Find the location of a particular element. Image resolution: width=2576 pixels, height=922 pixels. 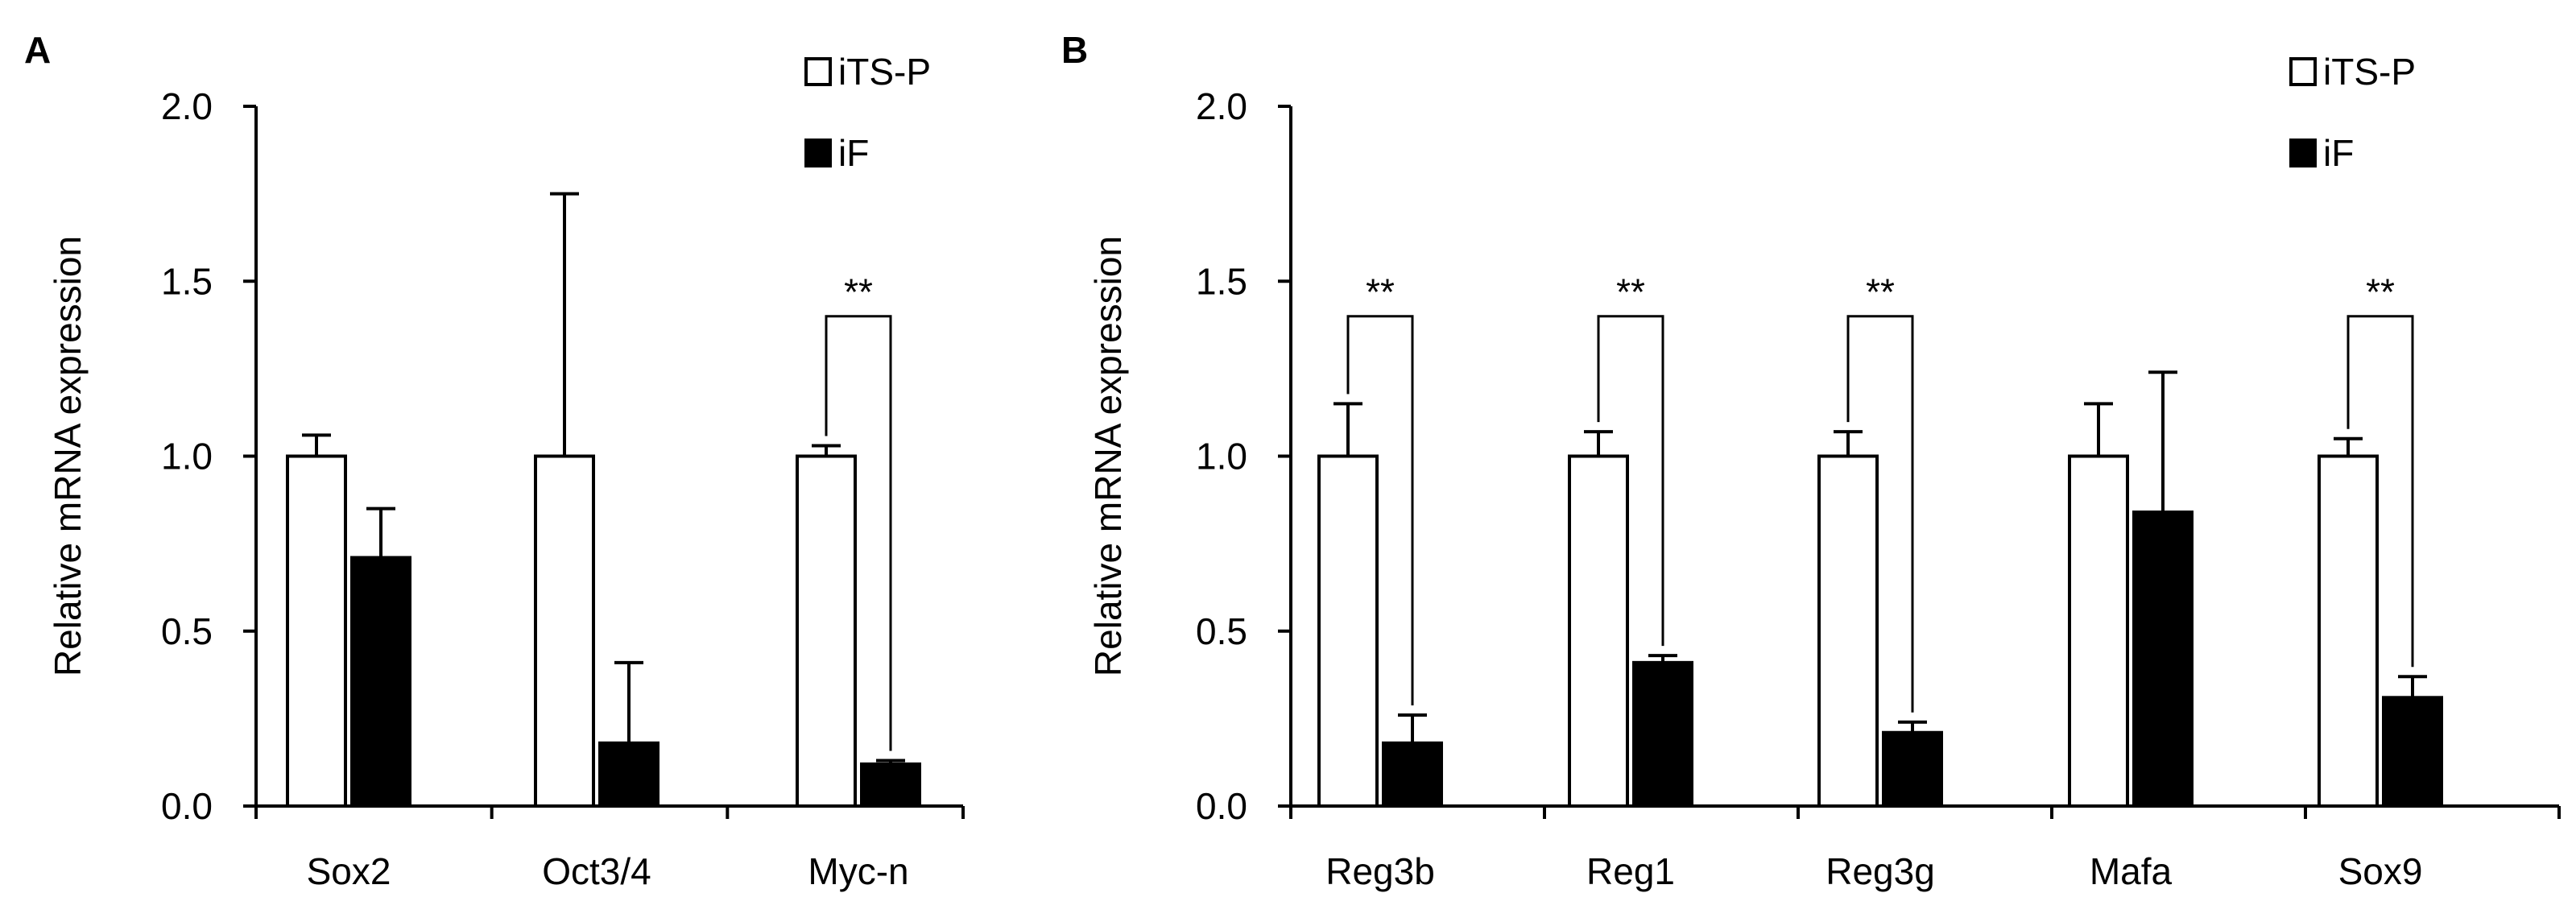

bar-its-p-reg3g is located at coordinates (1848, 631).